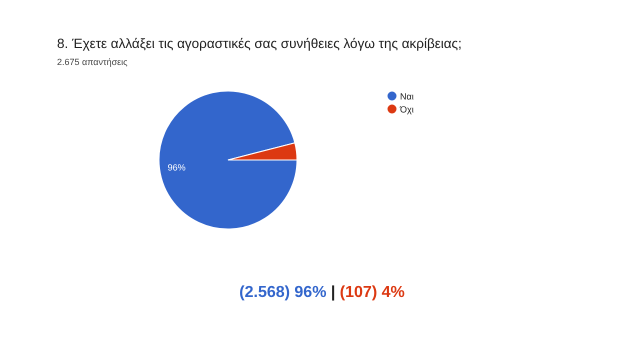 This screenshot has height=340, width=624. I want to click on chart-subtitle: 2.675 απαντήσεις, so click(92, 62).